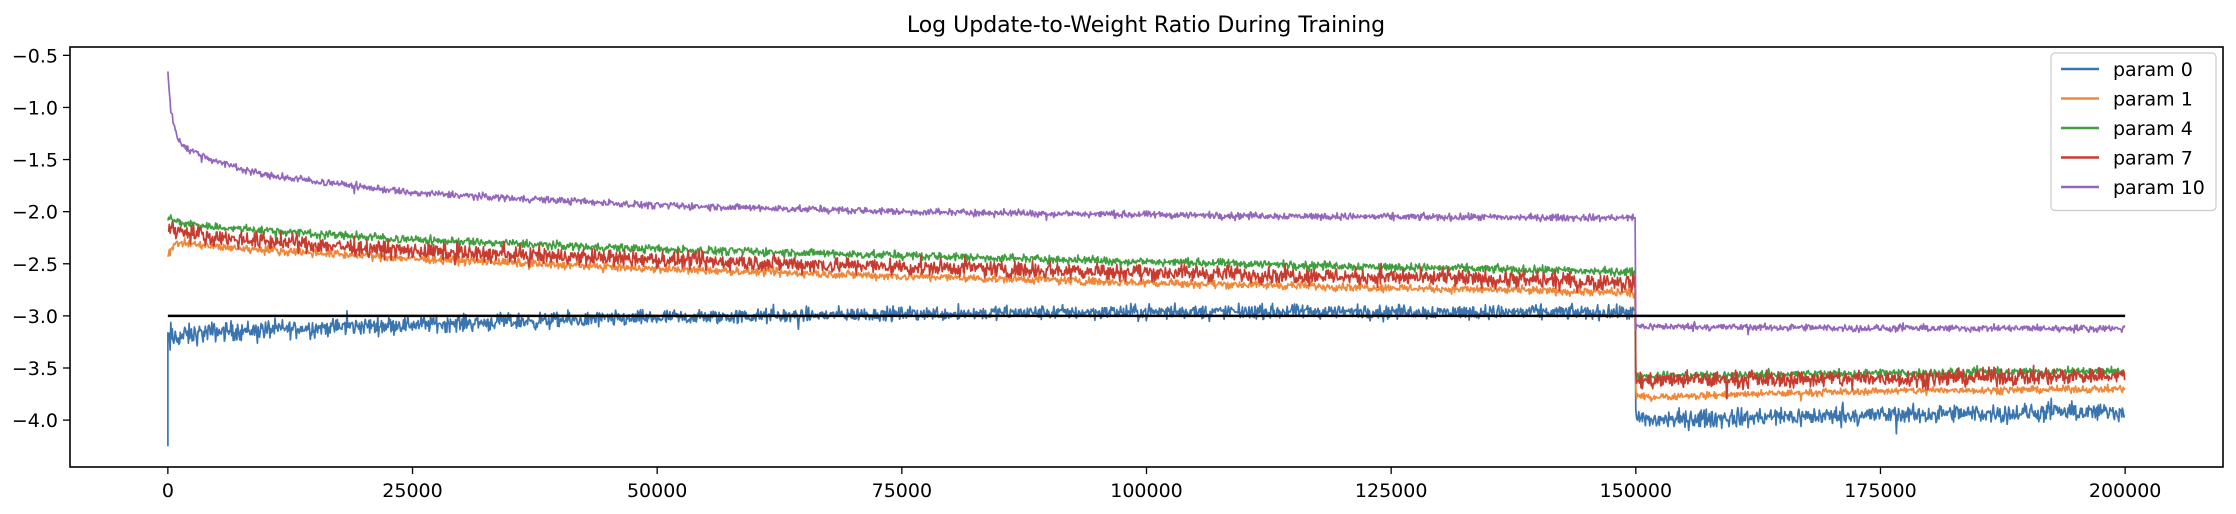  I want to click on y-tick-label: −0.5, so click(35, 56).